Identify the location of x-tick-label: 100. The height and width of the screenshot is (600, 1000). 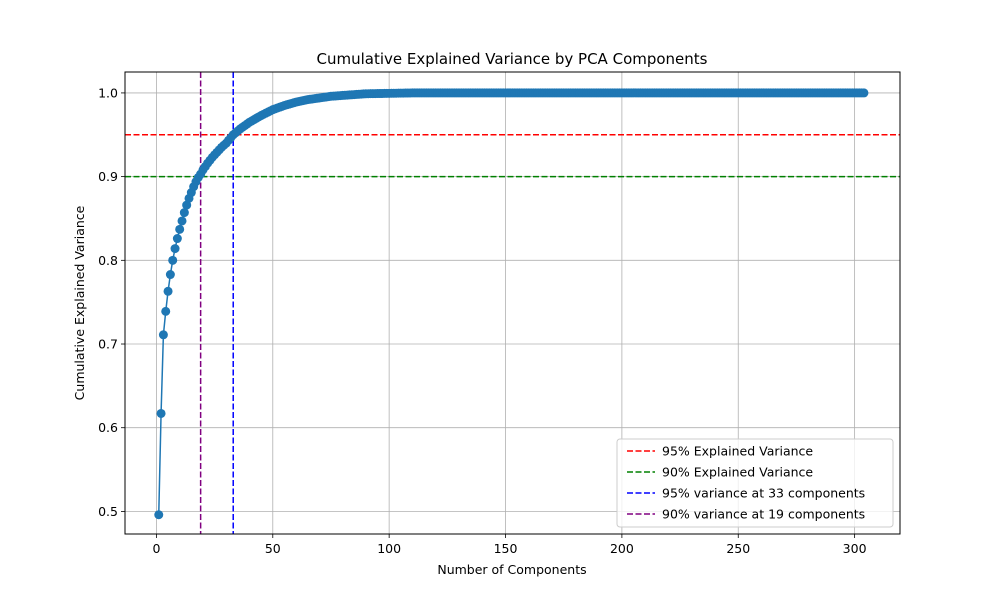
(389, 548).